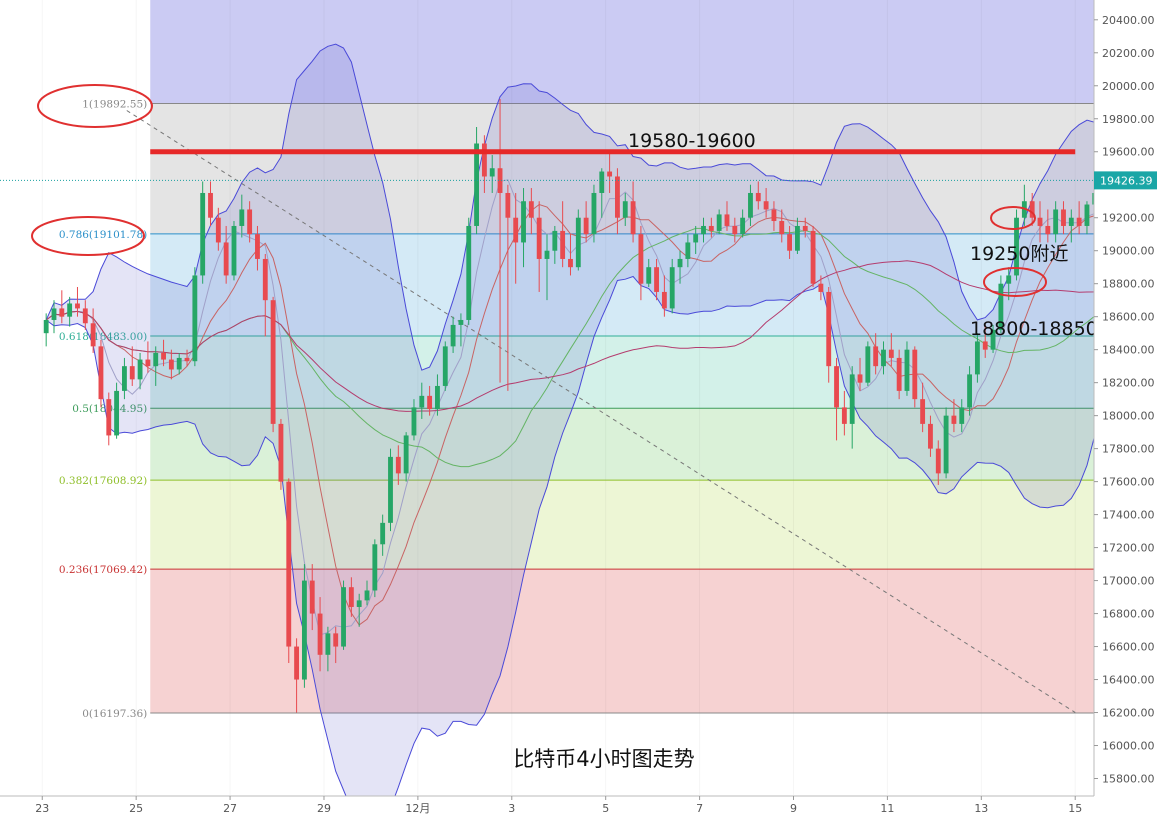  Describe the element at coordinates (417, 808) in the screenshot. I see `time-tick-label: 12月` at that location.